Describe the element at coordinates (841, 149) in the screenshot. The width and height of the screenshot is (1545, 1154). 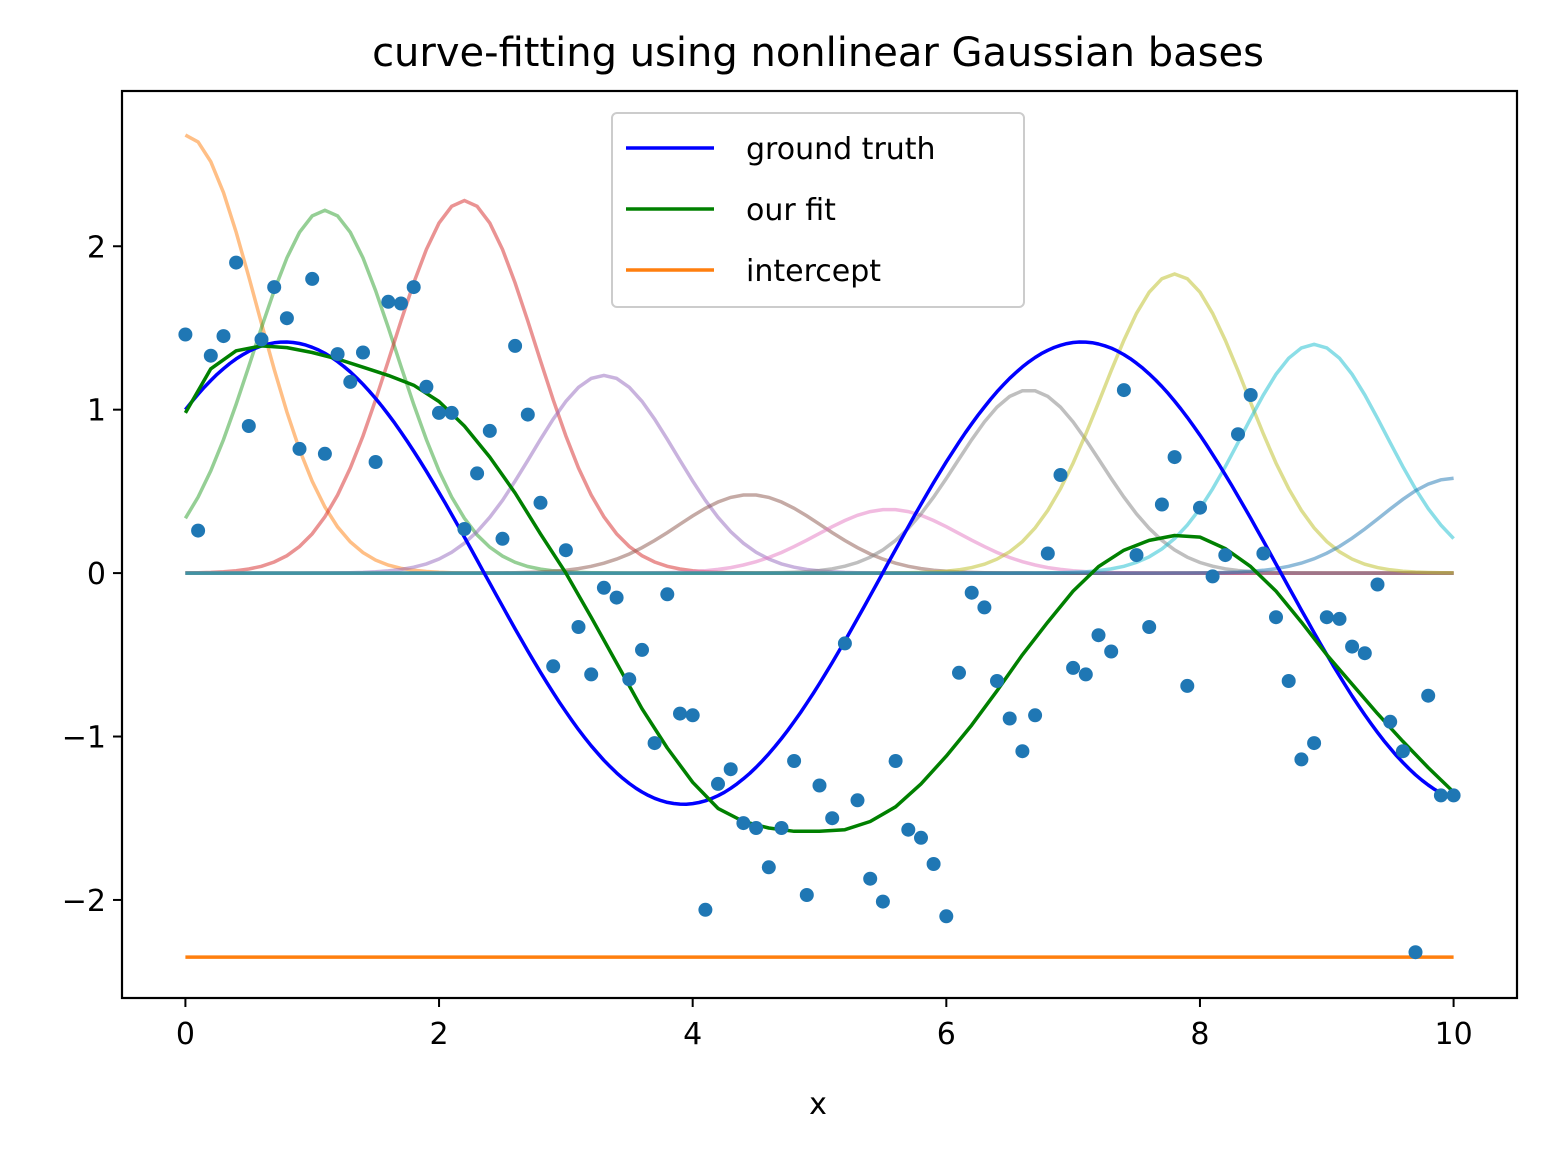
I see `legend-label-ground-truth: ground truth` at that location.